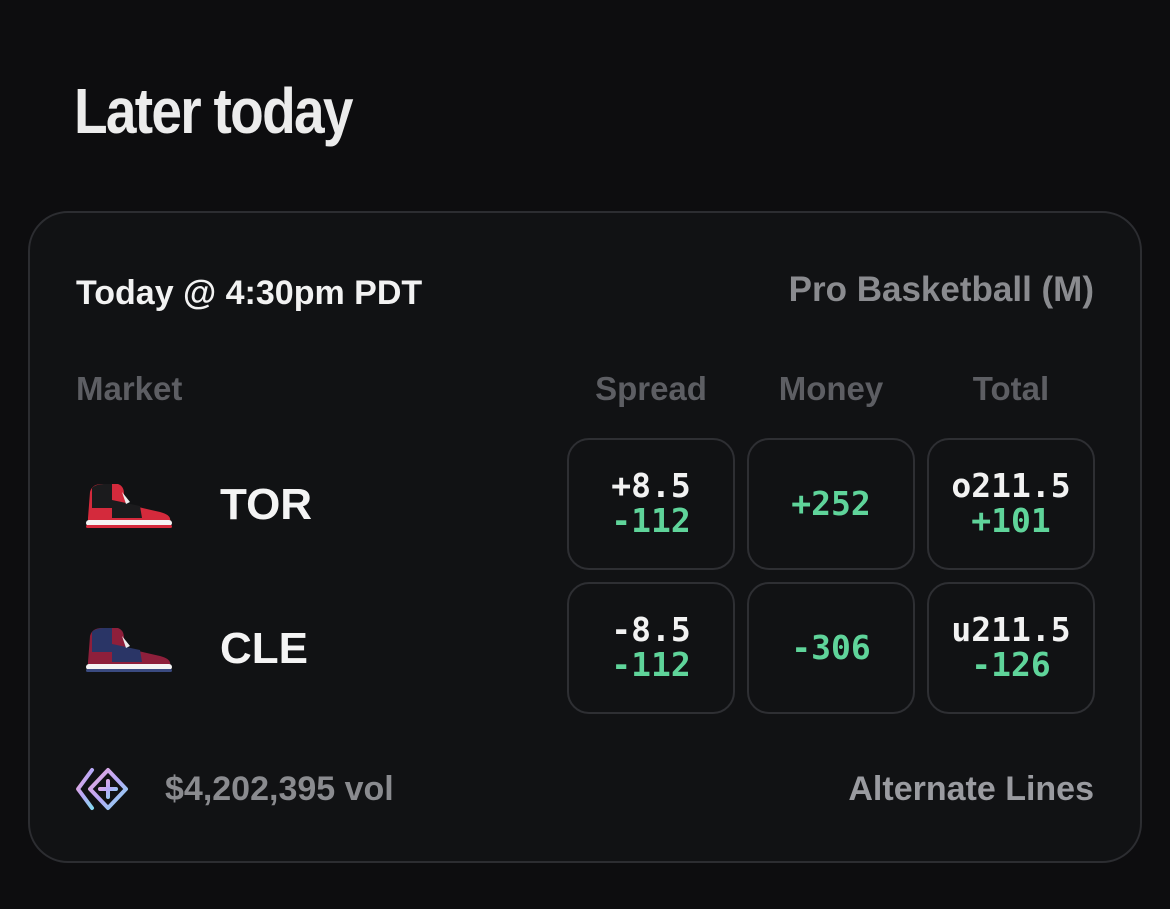  What do you see at coordinates (1011, 664) in the screenshot?
I see `total-price: -126` at bounding box center [1011, 664].